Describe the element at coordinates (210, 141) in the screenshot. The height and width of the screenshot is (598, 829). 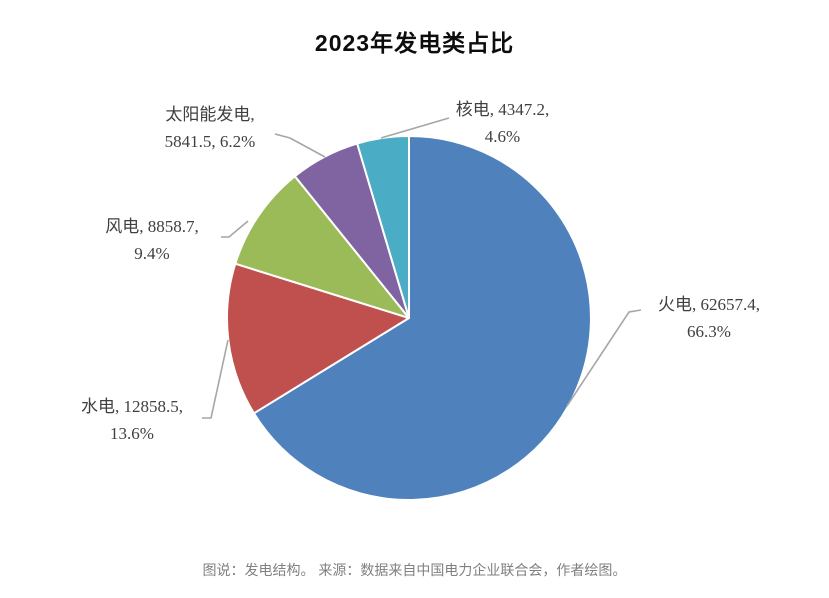
I see `label-solar-line2: 5841.5, 6.2%` at that location.